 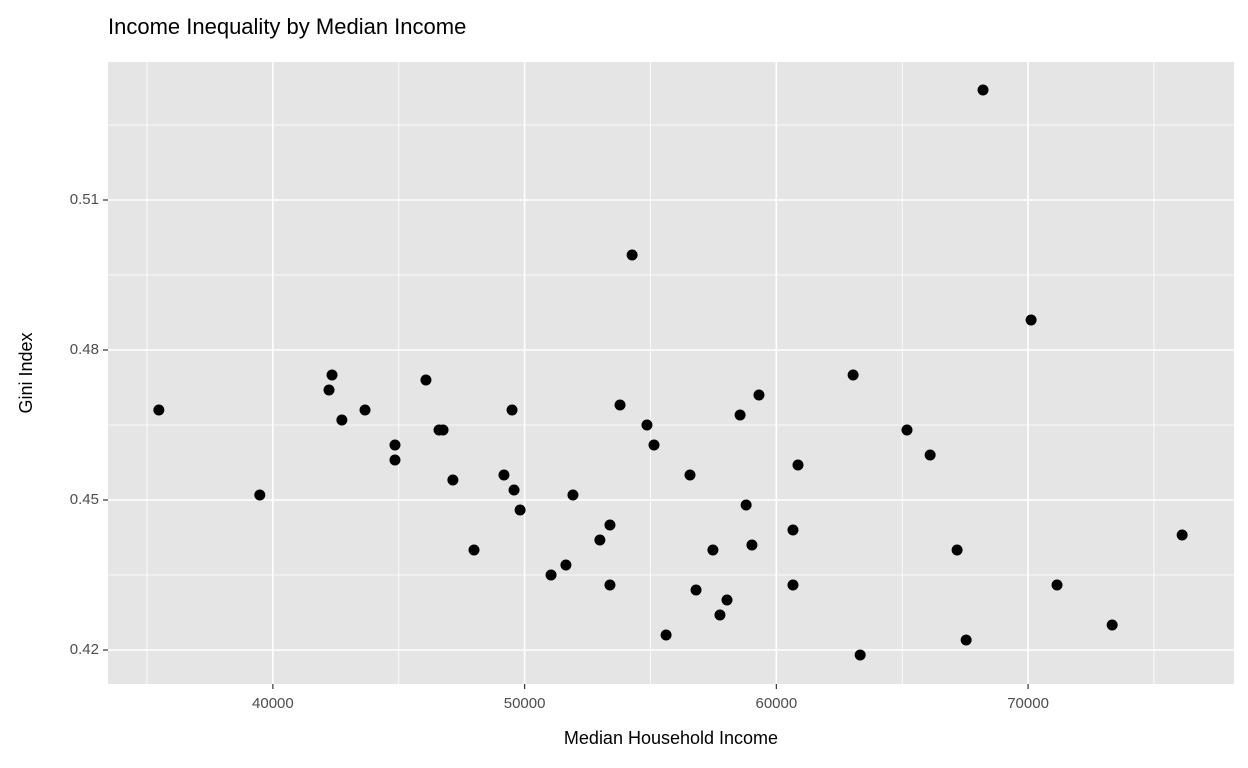 I want to click on y-tick-label: 0.45, so click(x=84, y=499).